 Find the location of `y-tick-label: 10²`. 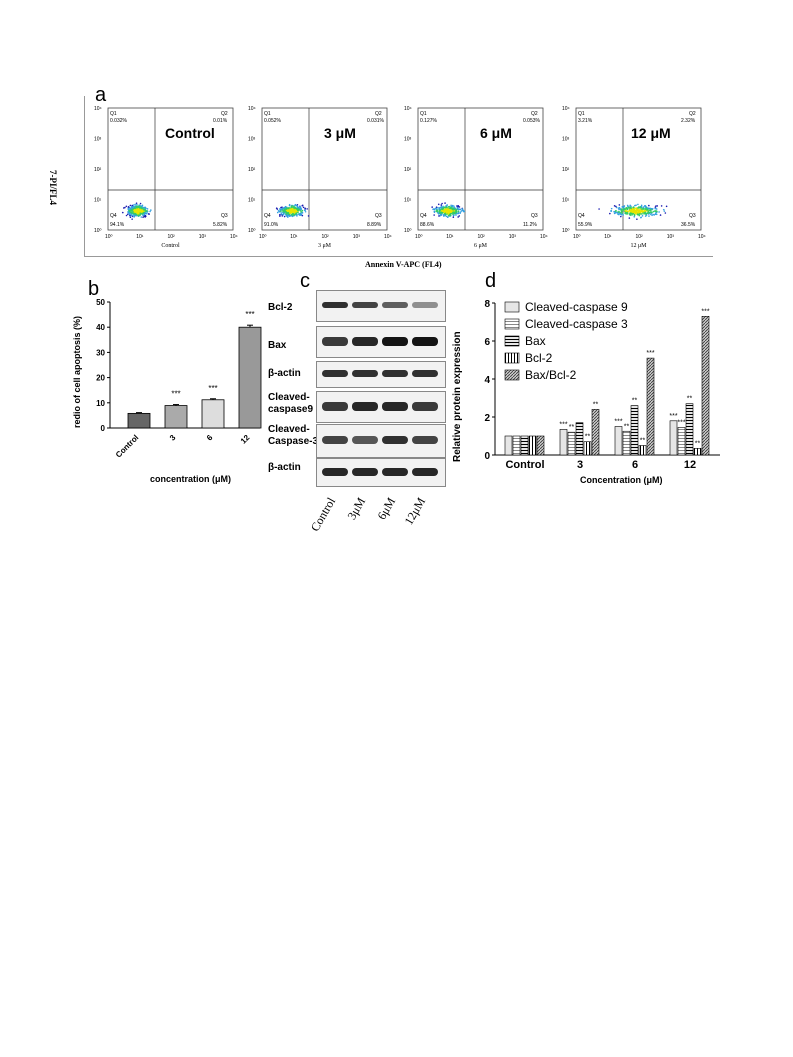

y-tick-label: 10² is located at coordinates (566, 170).